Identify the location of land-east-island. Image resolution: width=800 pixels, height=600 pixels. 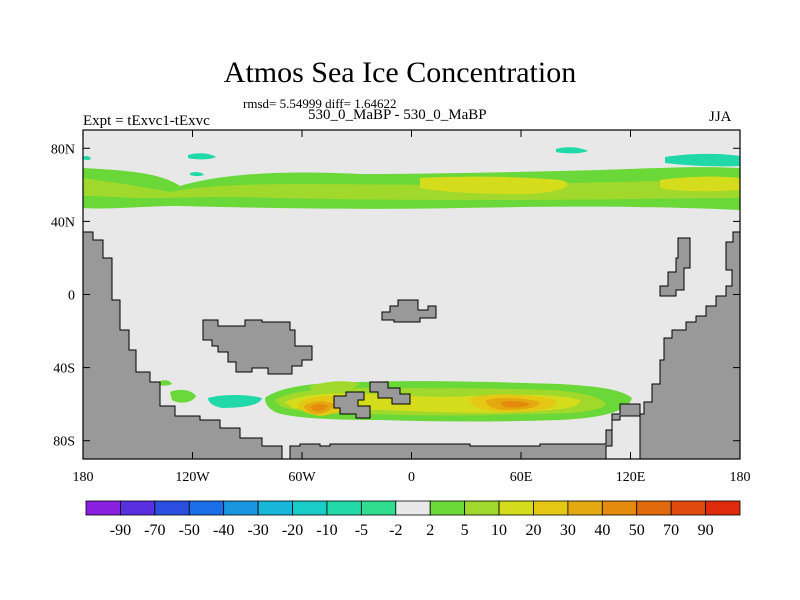
(675, 267).